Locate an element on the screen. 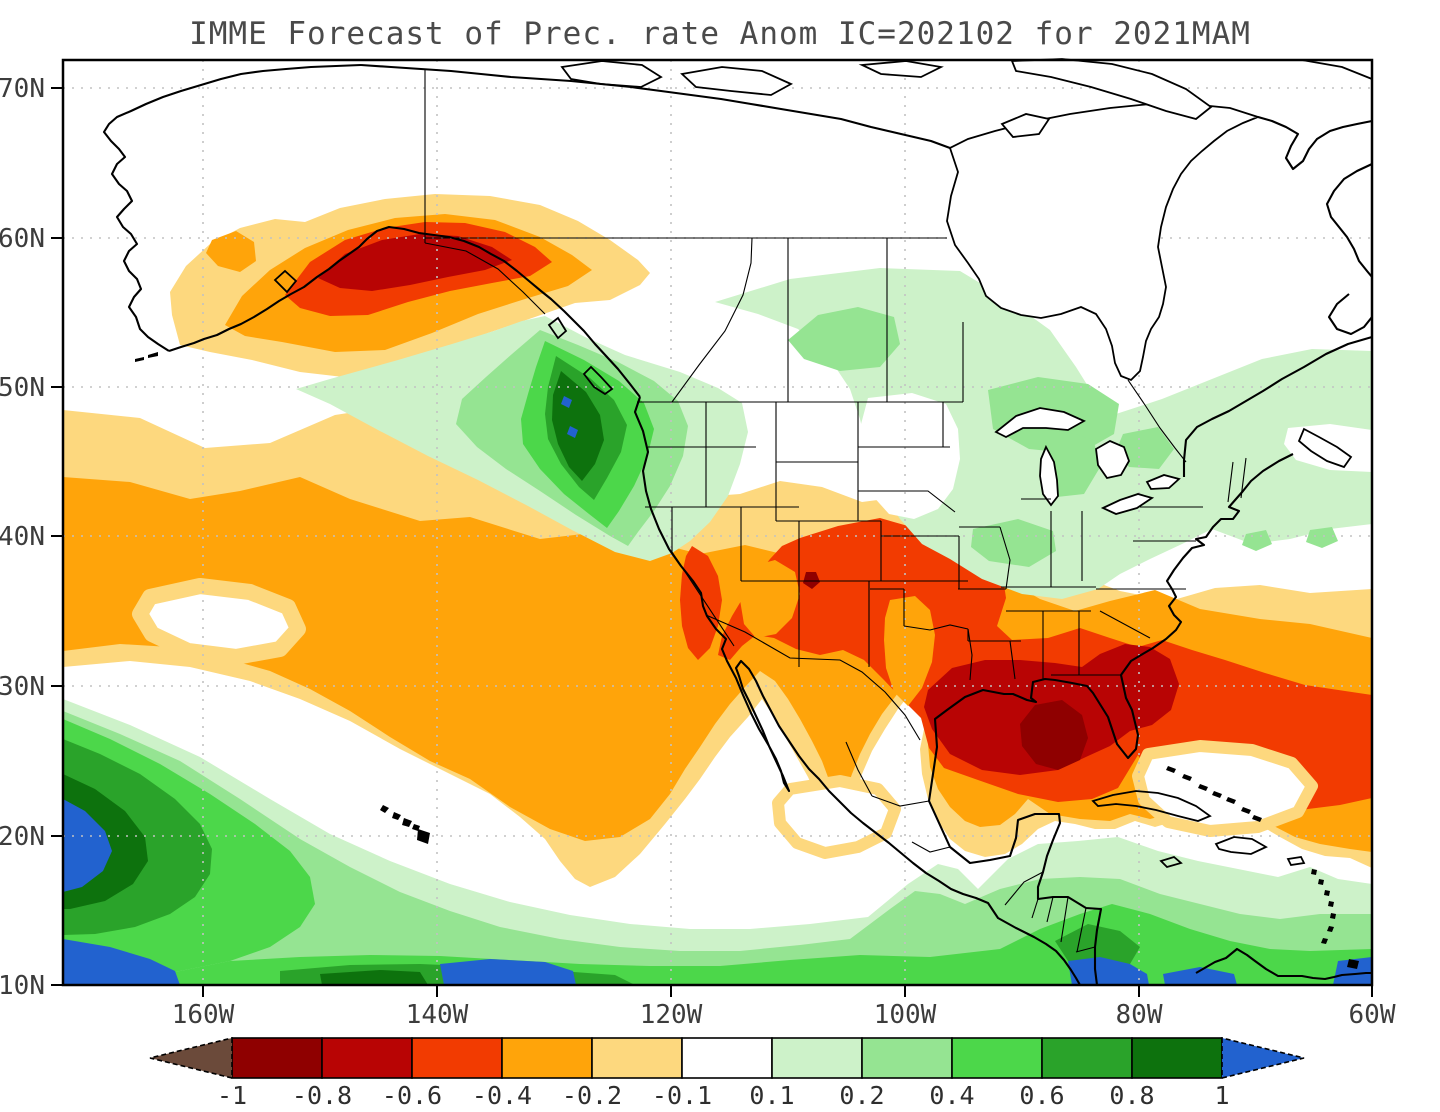 The width and height of the screenshot is (1440, 1112). y-tick-label: 10N is located at coordinates (22, 986).